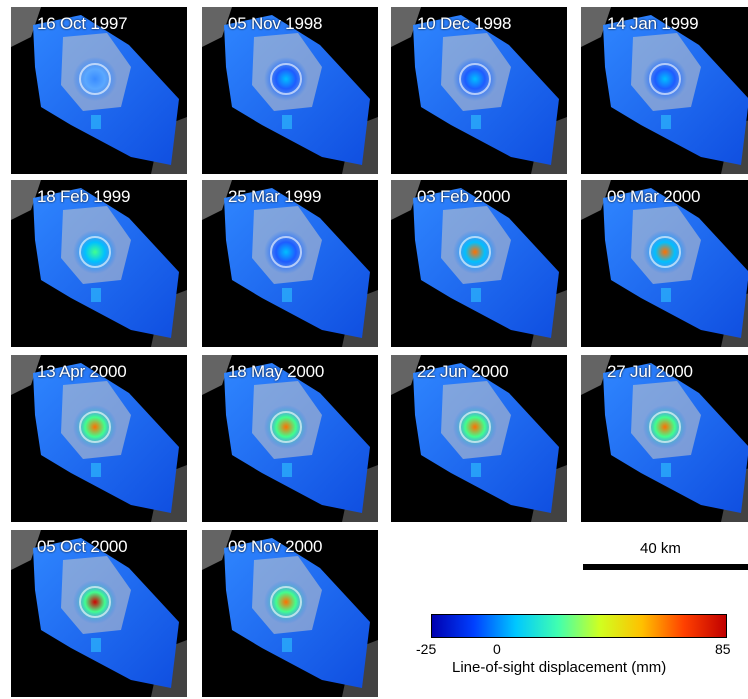 This screenshot has width=748, height=699. What do you see at coordinates (660, 548) in the screenshot?
I see `scale-bar-label: 40 km` at bounding box center [660, 548].